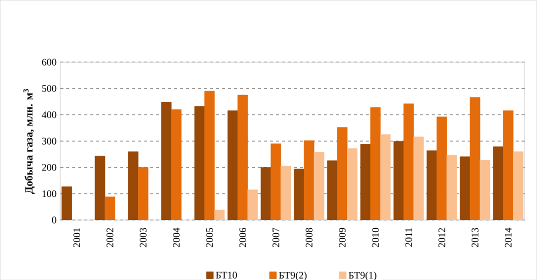  What do you see at coordinates (475, 238) in the screenshot?
I see `x-tick-label: 2013` at bounding box center [475, 238].